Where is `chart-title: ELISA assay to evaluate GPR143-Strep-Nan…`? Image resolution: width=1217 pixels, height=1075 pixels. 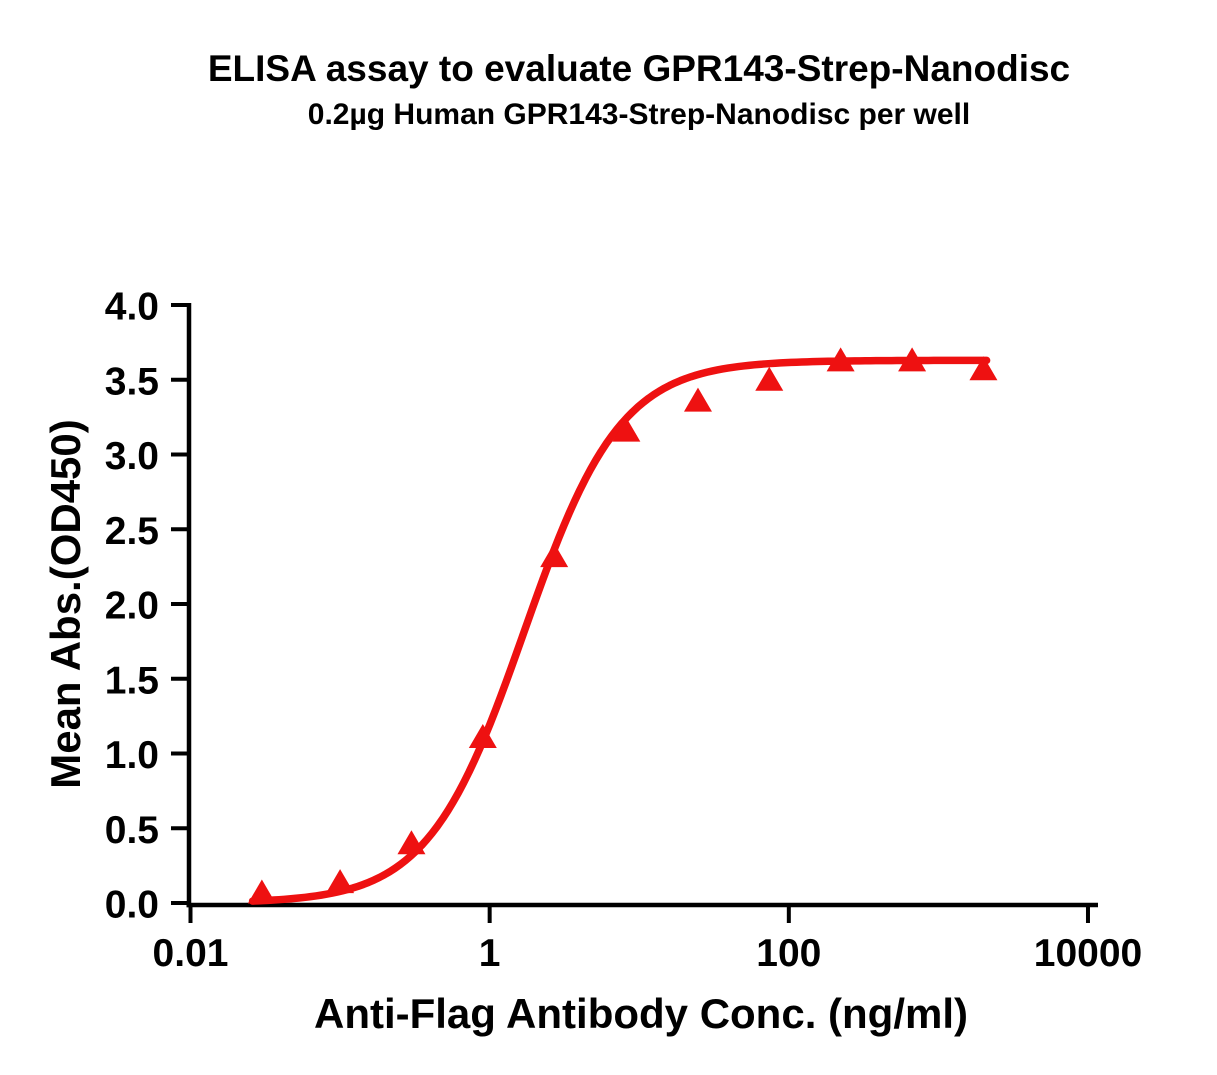 chart-title: ELISA assay to evaluate GPR143-Strep-Nan… is located at coordinates (639, 68).